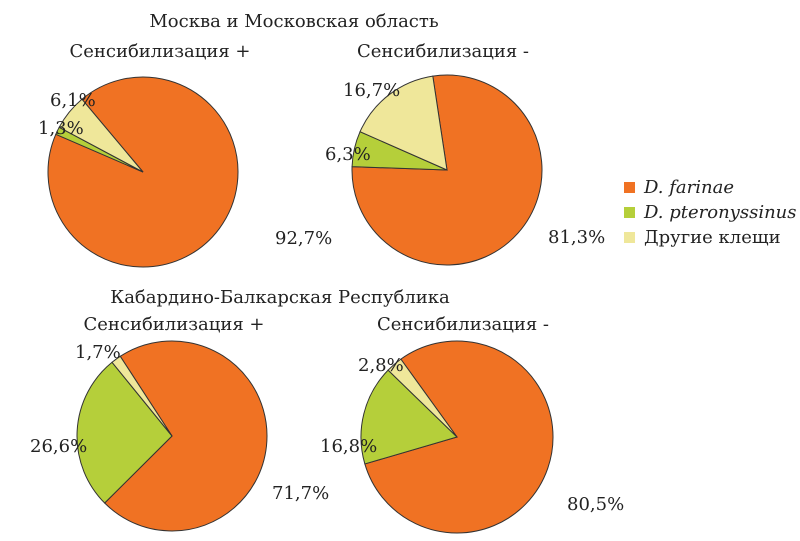 The width and height of the screenshot is (800, 541). What do you see at coordinates (576, 237) in the screenshot?
I see `pie-2-label-farinae: 81,3%` at bounding box center [576, 237].